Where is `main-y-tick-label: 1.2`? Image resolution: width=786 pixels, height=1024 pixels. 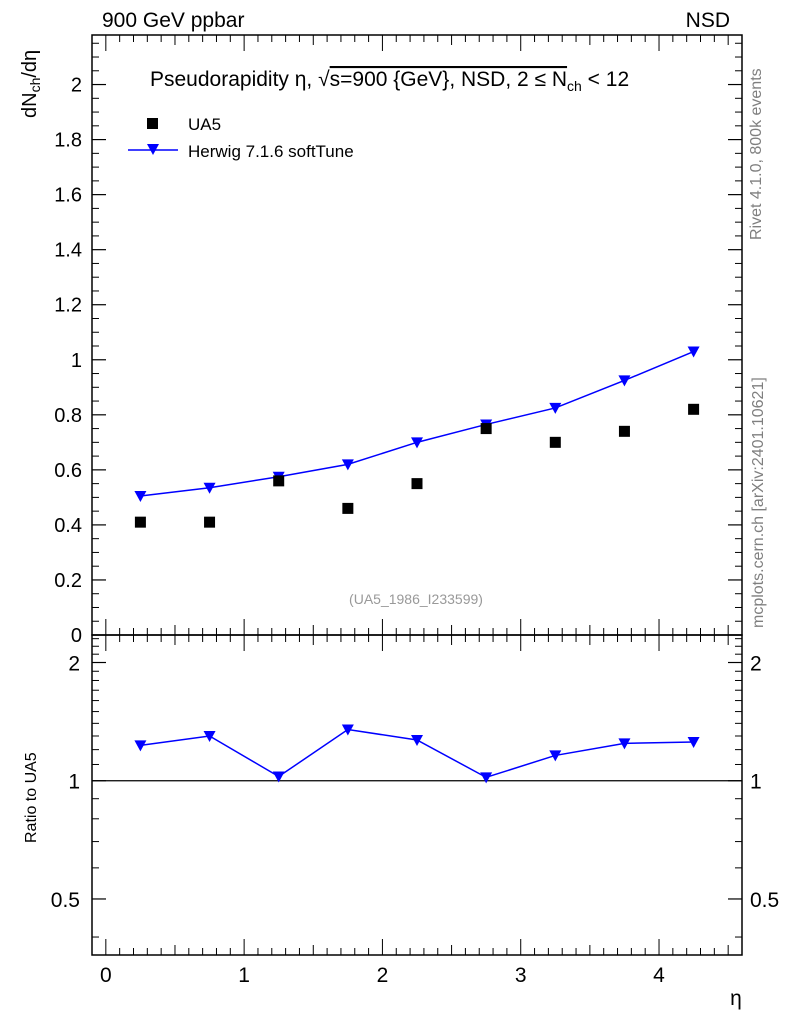
main-y-tick-label: 1.2 is located at coordinates (68, 306).